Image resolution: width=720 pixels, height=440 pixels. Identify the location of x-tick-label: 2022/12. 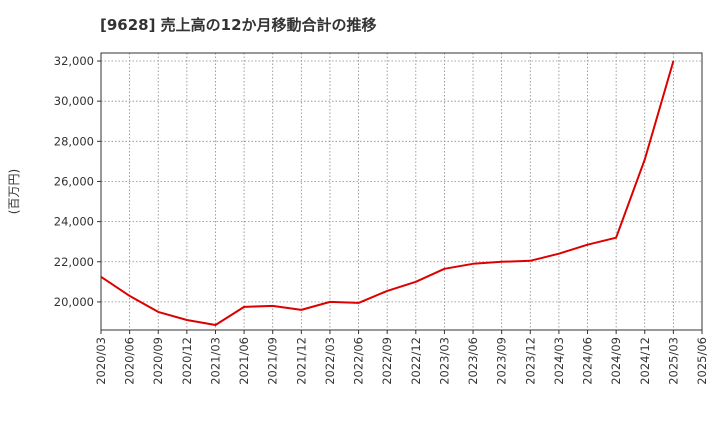
(416, 361).